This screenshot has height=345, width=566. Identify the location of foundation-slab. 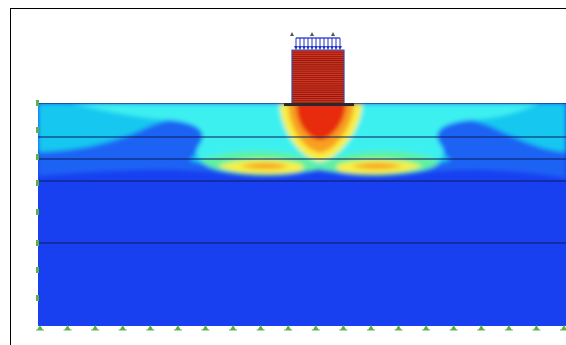
(319, 104).